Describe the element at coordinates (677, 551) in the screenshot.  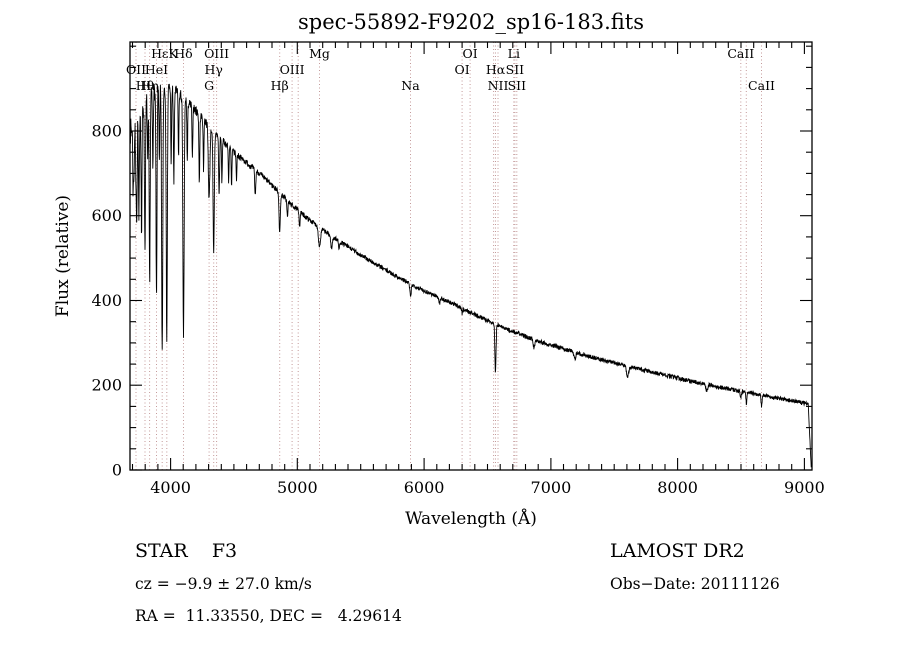
I see `survey-label: LAMOST DR2` at that location.